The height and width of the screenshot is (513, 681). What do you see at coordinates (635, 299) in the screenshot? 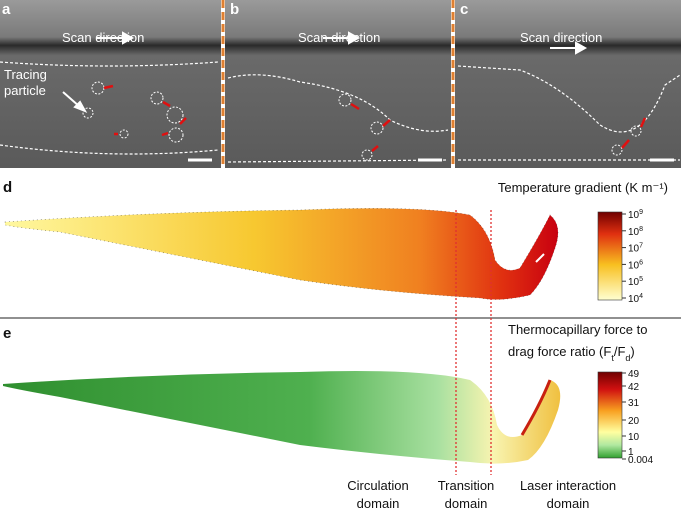
I see `colorbar-tick: 10⁴` at bounding box center [635, 299].